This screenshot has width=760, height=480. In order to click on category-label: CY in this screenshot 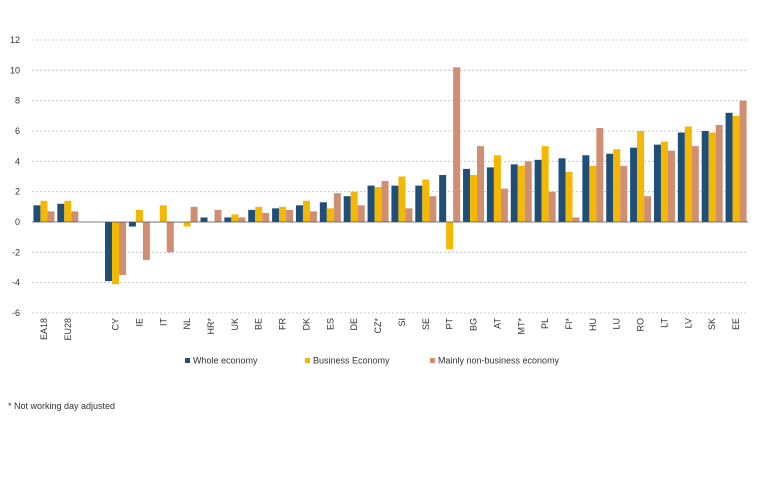, I will do `click(116, 324)`.